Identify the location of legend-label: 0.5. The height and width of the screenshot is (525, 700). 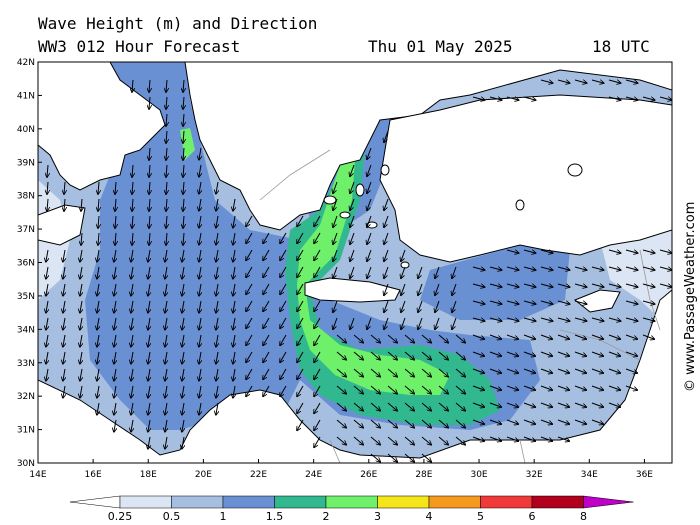
(172, 516).